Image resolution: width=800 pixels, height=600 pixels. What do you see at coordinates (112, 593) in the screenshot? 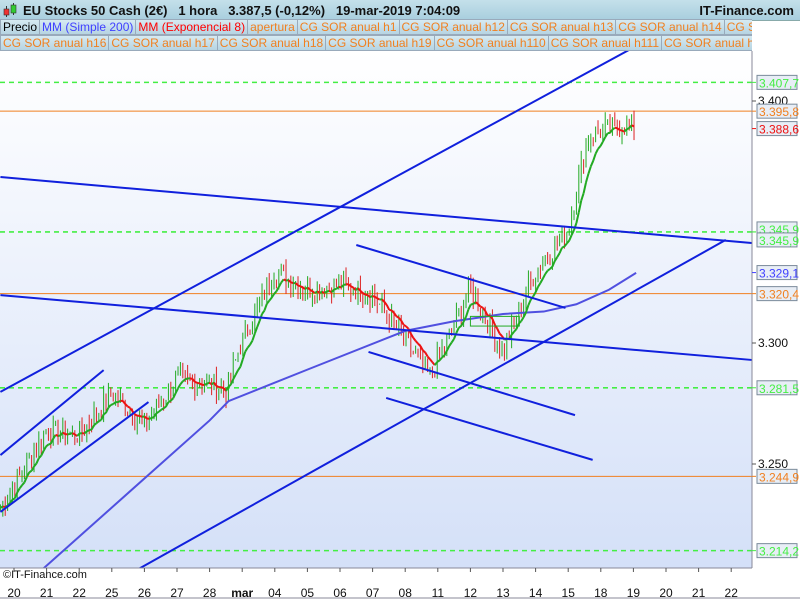
I see `x-tick-label: 25` at bounding box center [112, 593].